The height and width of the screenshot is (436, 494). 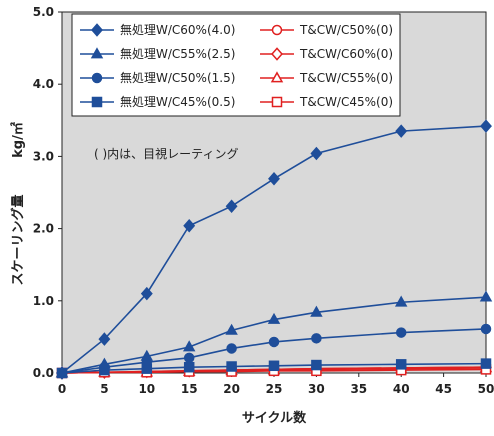 I want to click on x-tick-label: 40, so click(x=401, y=389).